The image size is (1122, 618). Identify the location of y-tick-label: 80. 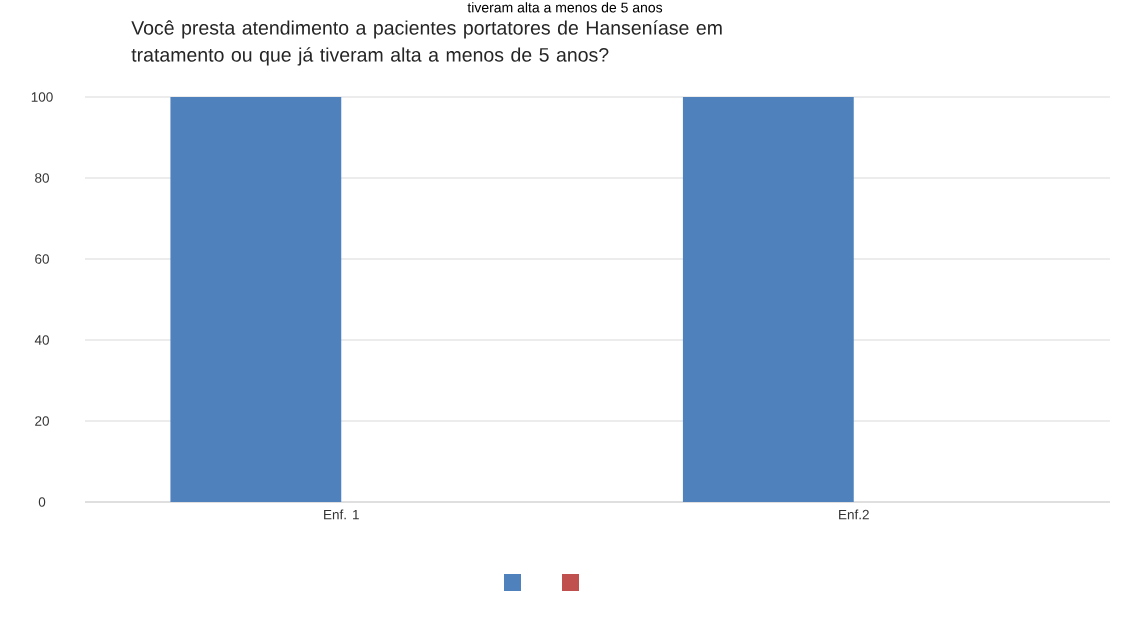
(42, 178).